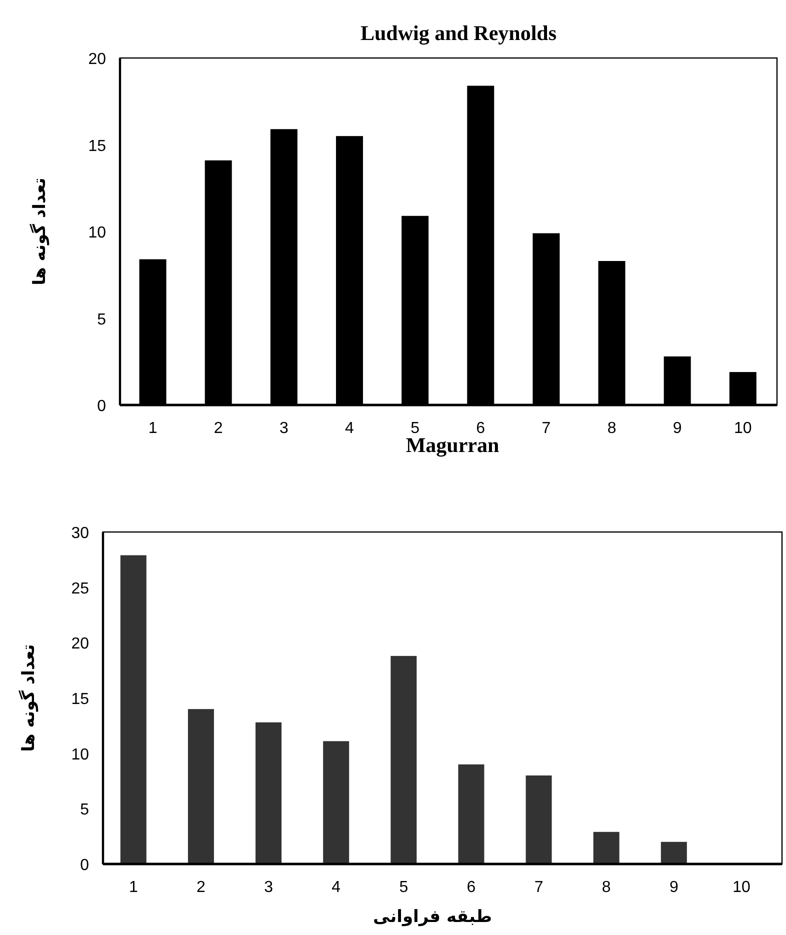  I want to click on y-tick-label: 25, so click(80, 589).